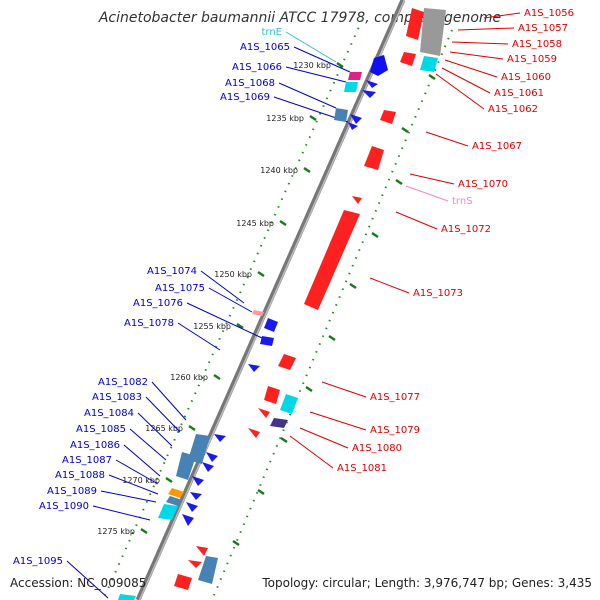 This screenshot has width=600, height=600. I want to click on gene-label: A1S_1081, so click(362, 468).